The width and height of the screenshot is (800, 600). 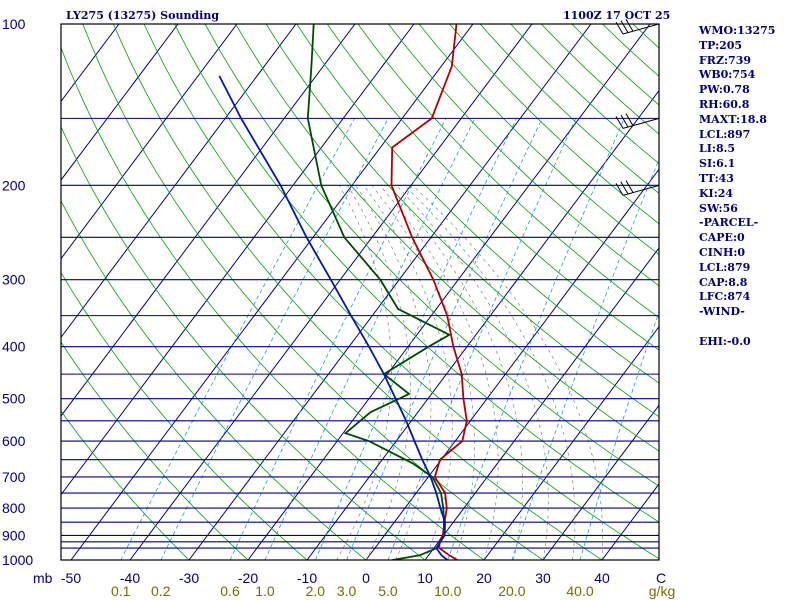 What do you see at coordinates (43, 578) in the screenshot?
I see `pressure-unit-label: mb` at bounding box center [43, 578].